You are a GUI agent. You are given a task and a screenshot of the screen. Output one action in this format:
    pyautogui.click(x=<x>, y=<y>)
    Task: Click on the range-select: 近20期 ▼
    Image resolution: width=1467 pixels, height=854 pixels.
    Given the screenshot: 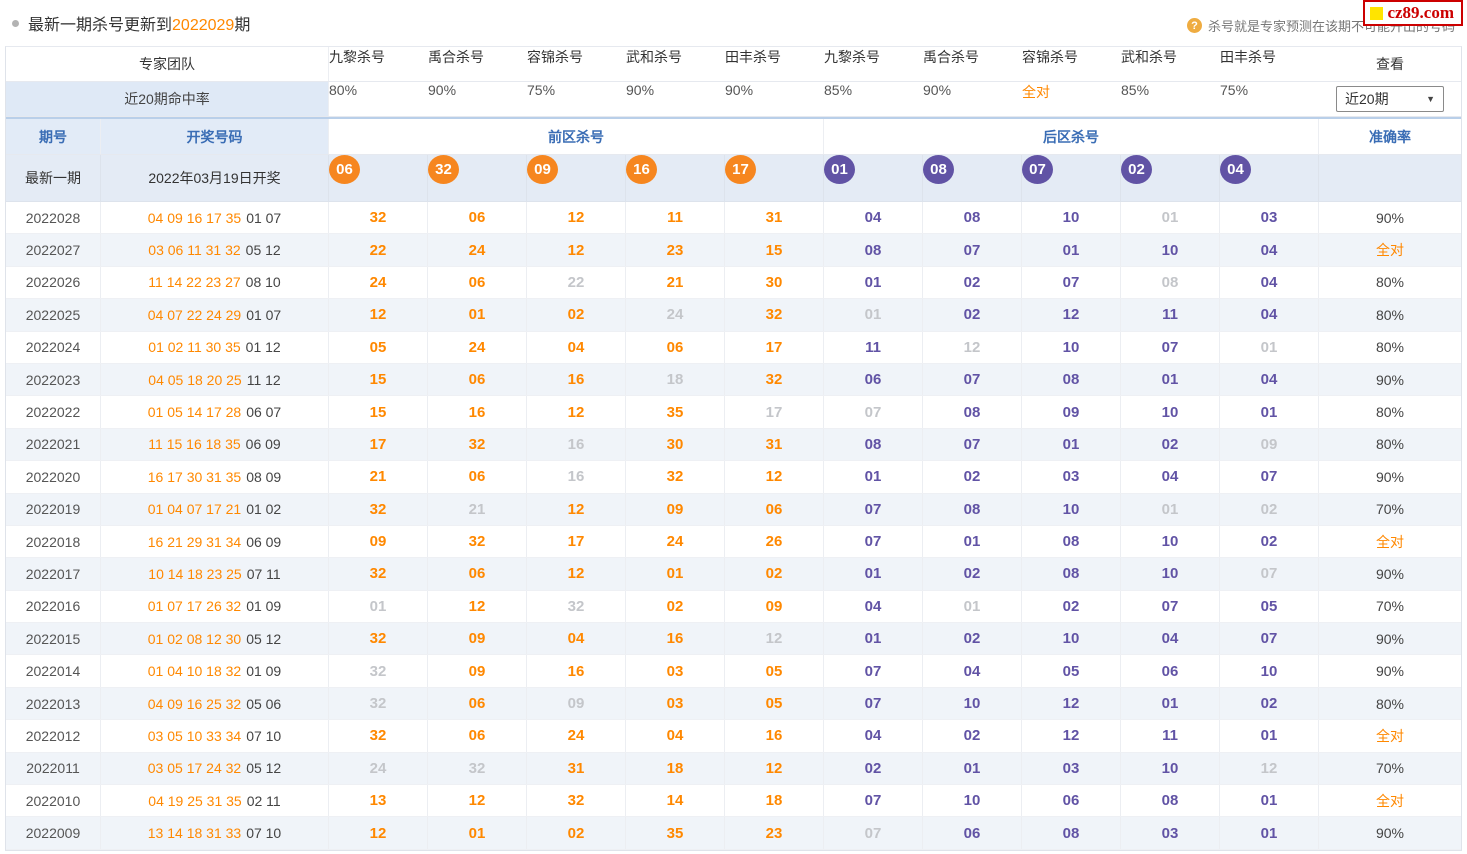 What is the action you would take?
    pyautogui.click(x=1390, y=99)
    